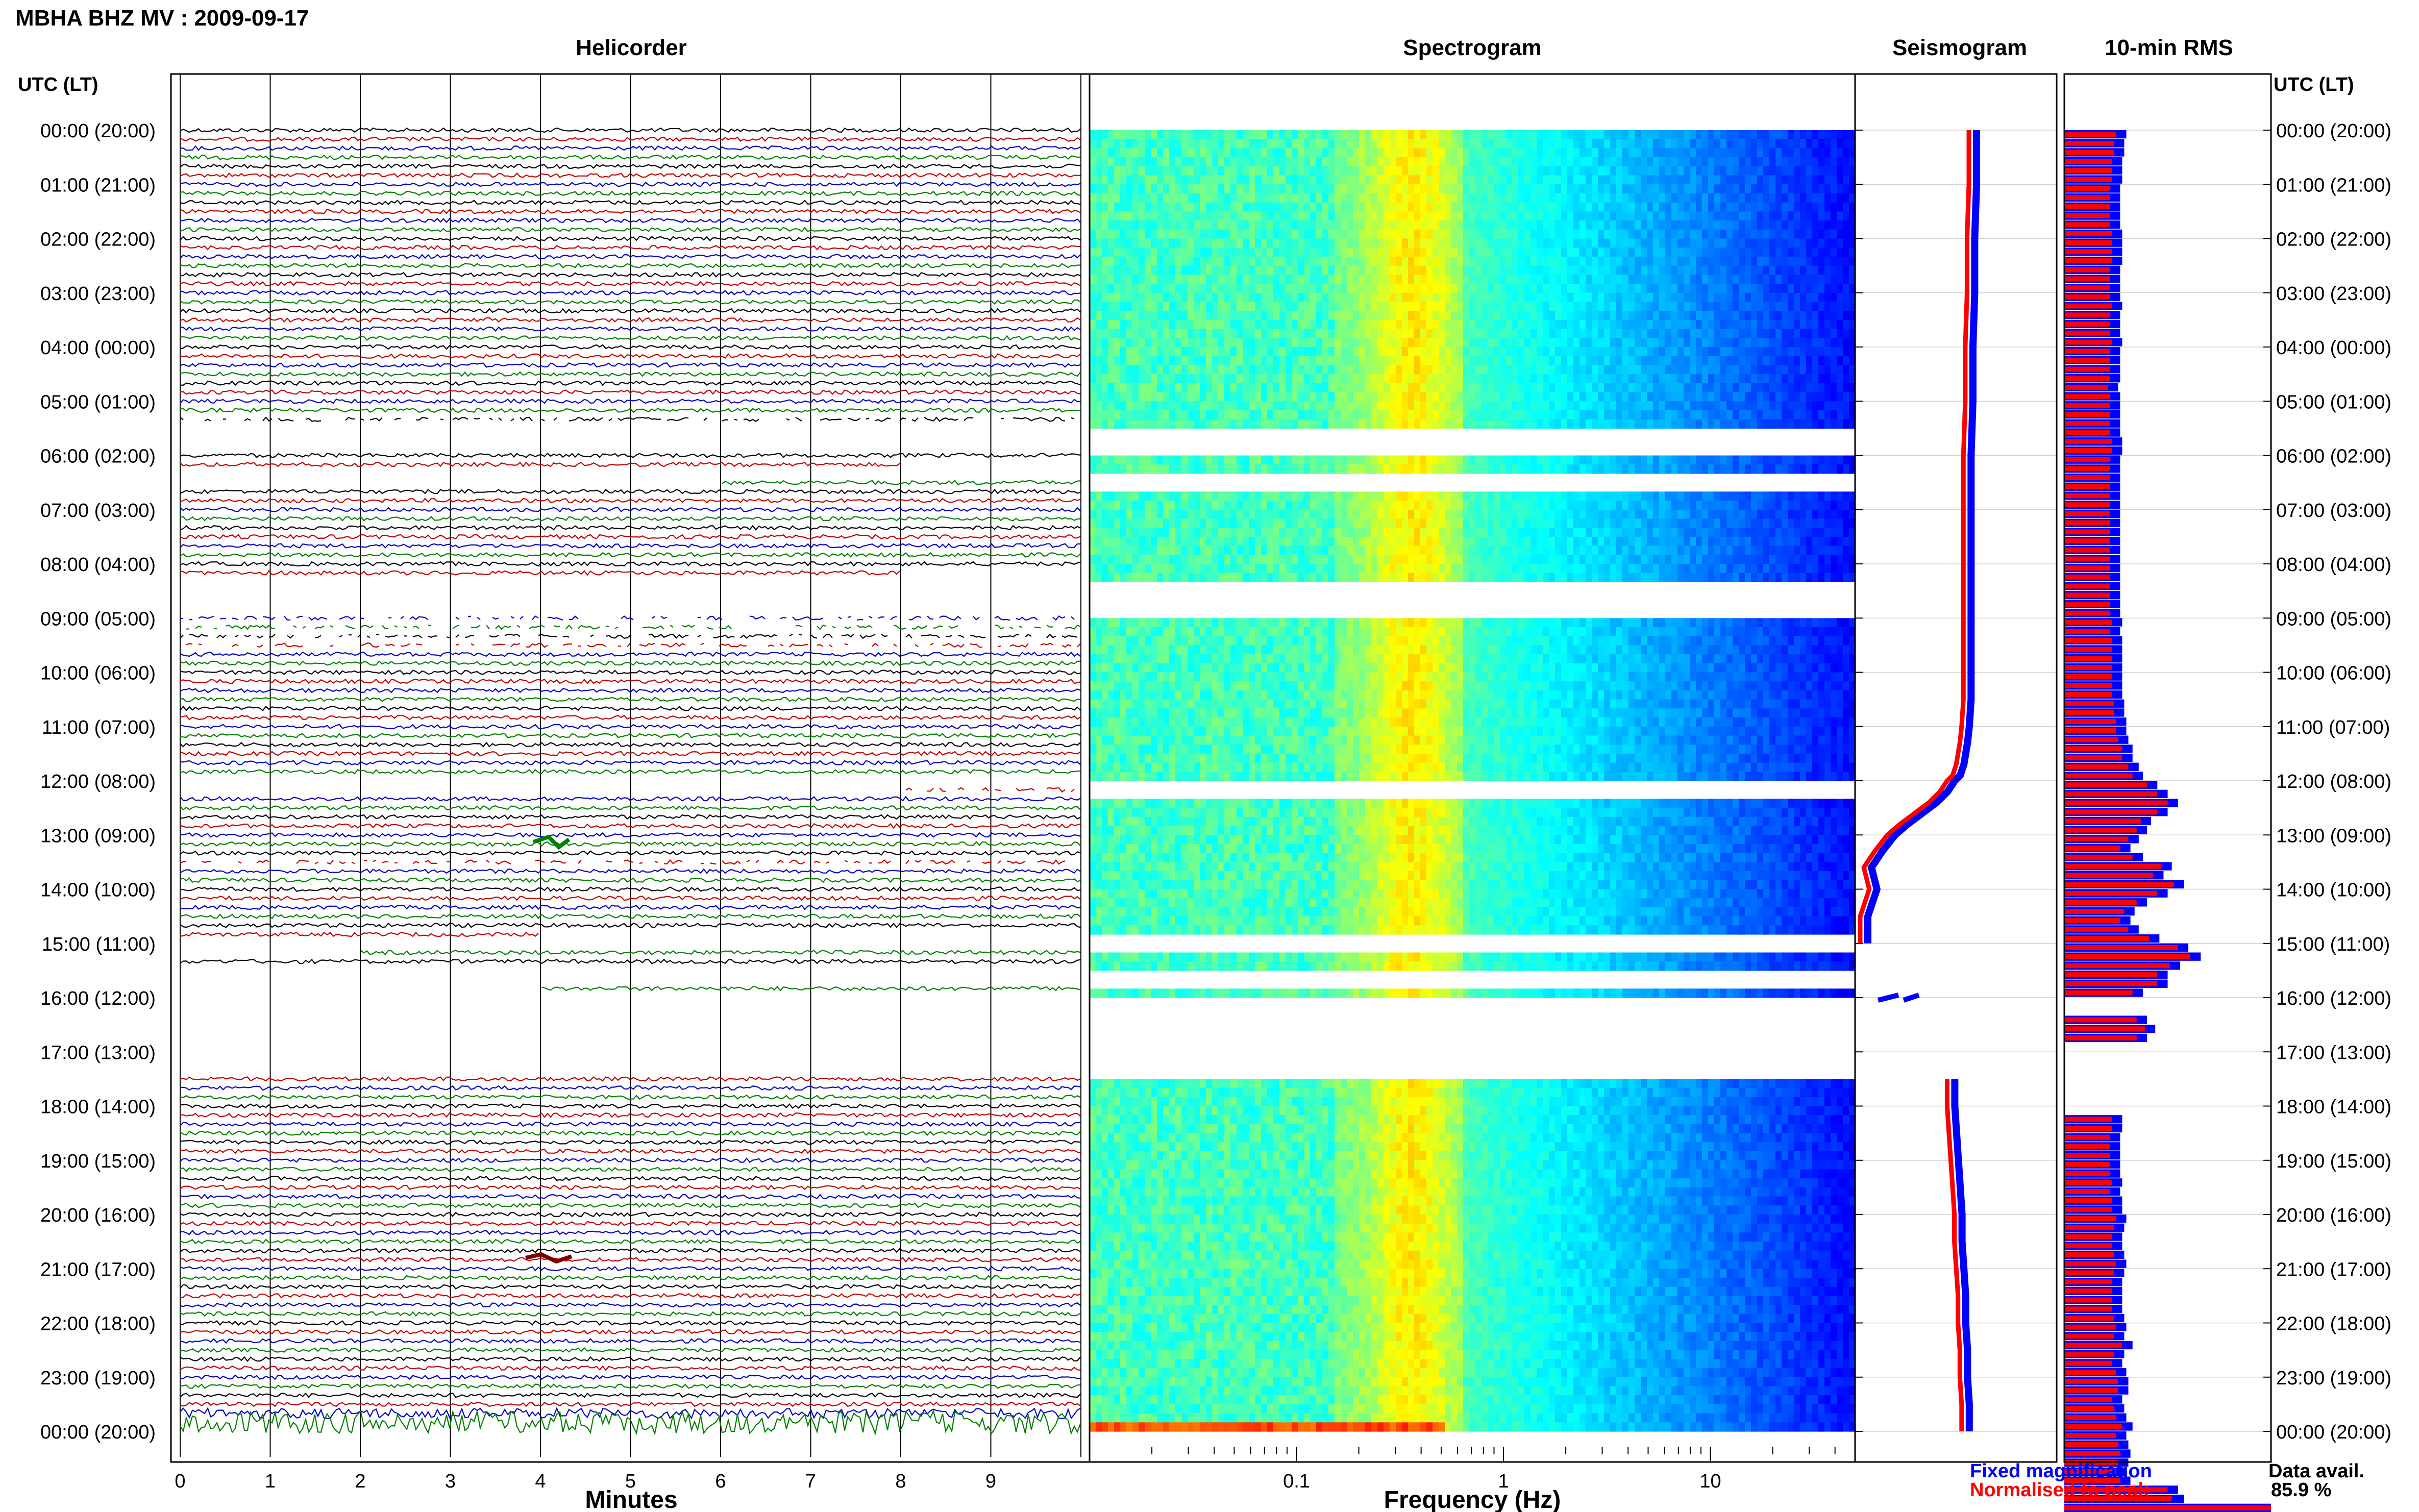  Describe the element at coordinates (630, 1133) in the screenshot. I see `helicorder-trace` at that location.